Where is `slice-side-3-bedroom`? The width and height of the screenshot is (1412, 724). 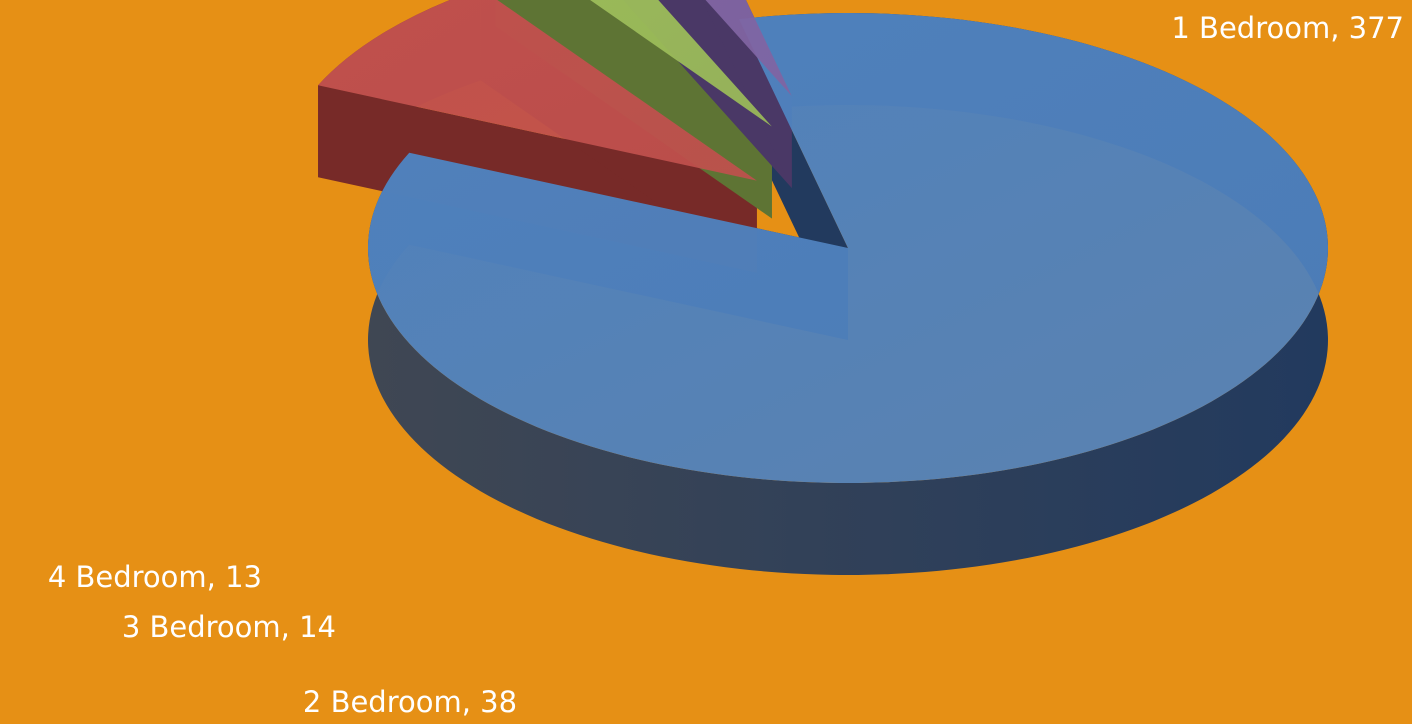
slice-side-3-bedroom is located at coordinates (537, 13).